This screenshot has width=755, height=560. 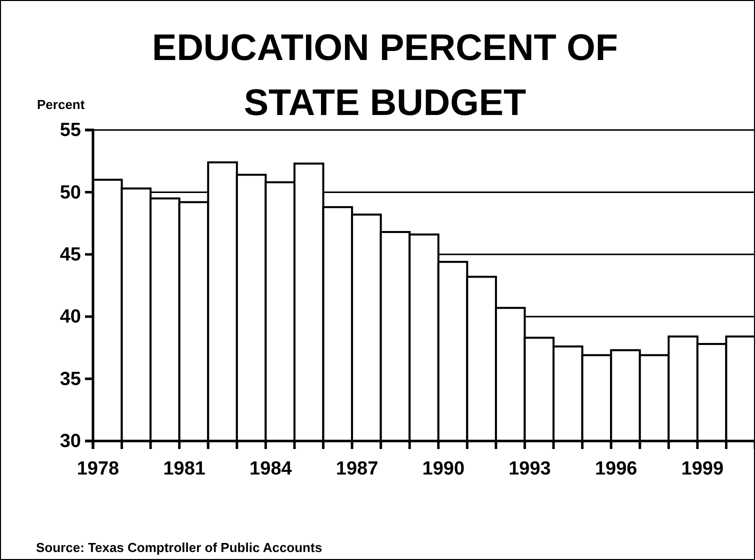 What do you see at coordinates (385, 75) in the screenshot?
I see `chart-title: EDUCATION PERCENT OF STATE BUDGET` at bounding box center [385, 75].